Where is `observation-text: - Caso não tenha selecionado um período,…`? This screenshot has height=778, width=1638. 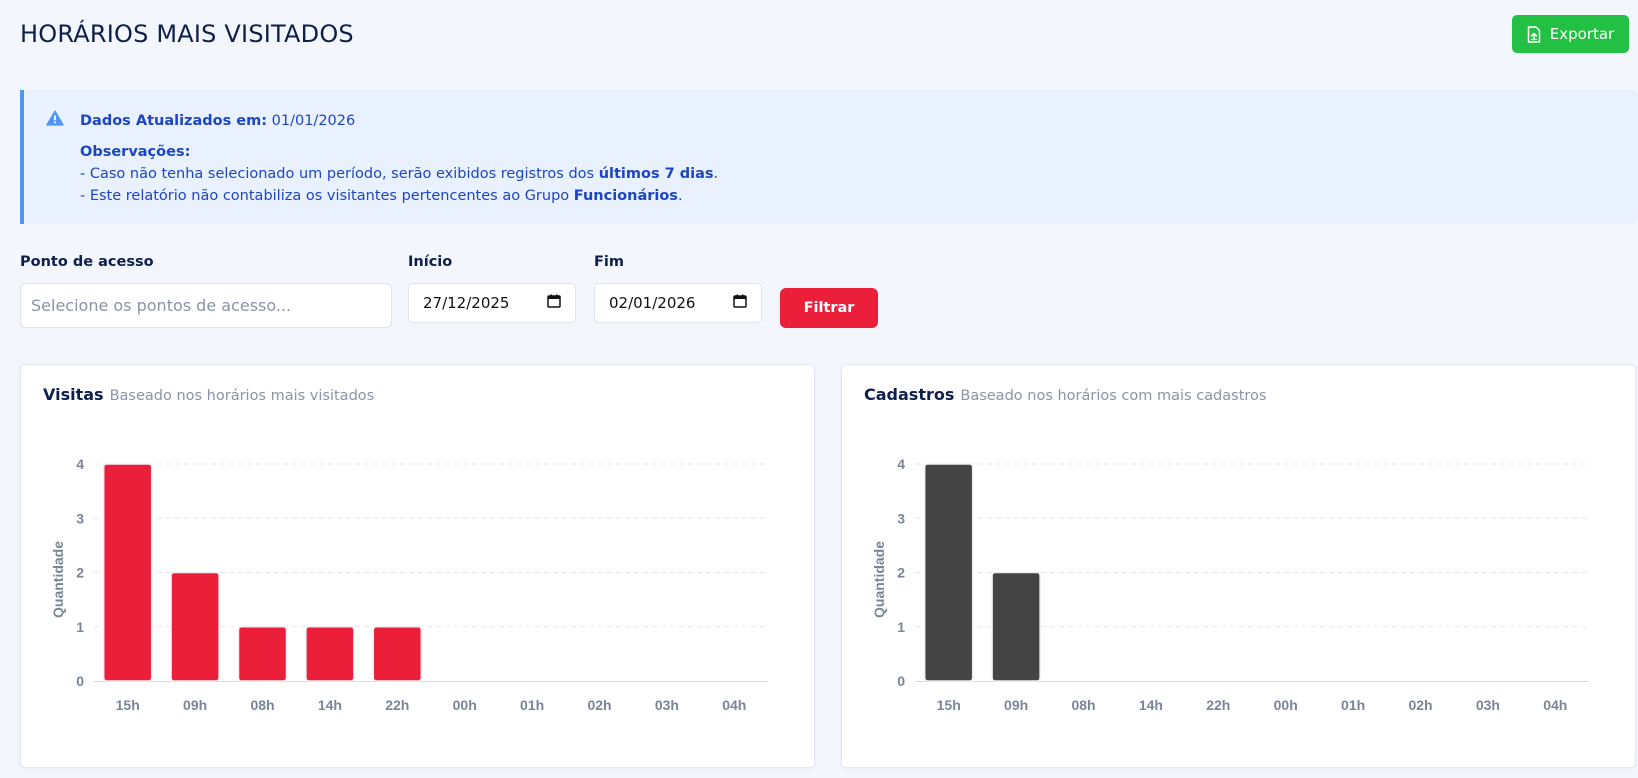 observation-text: - Caso não tenha selecionado um período,… is located at coordinates (339, 174).